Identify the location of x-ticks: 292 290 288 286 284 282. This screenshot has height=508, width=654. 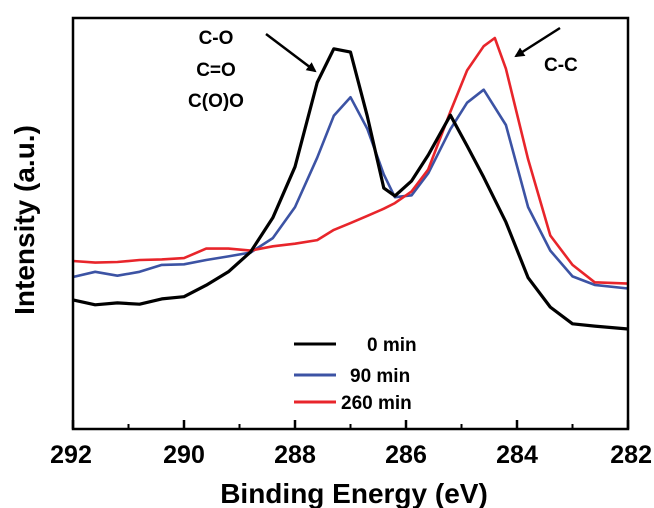
(351, 444).